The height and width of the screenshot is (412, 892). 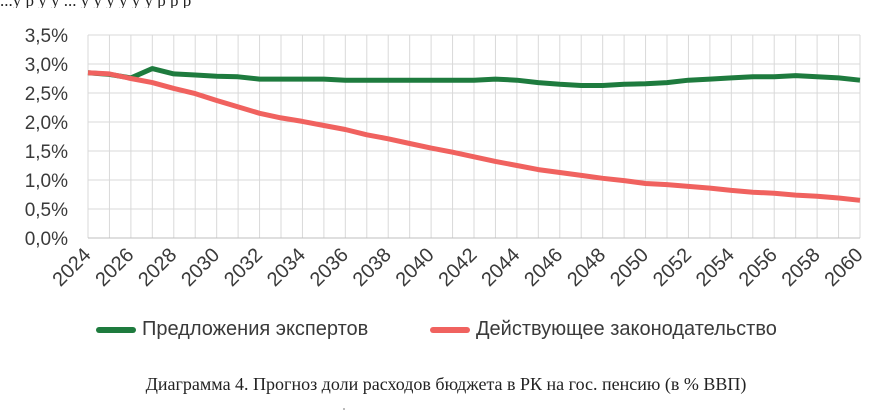 What do you see at coordinates (415, 267) in the screenshot?
I see `x-tick-label: 2040` at bounding box center [415, 267].